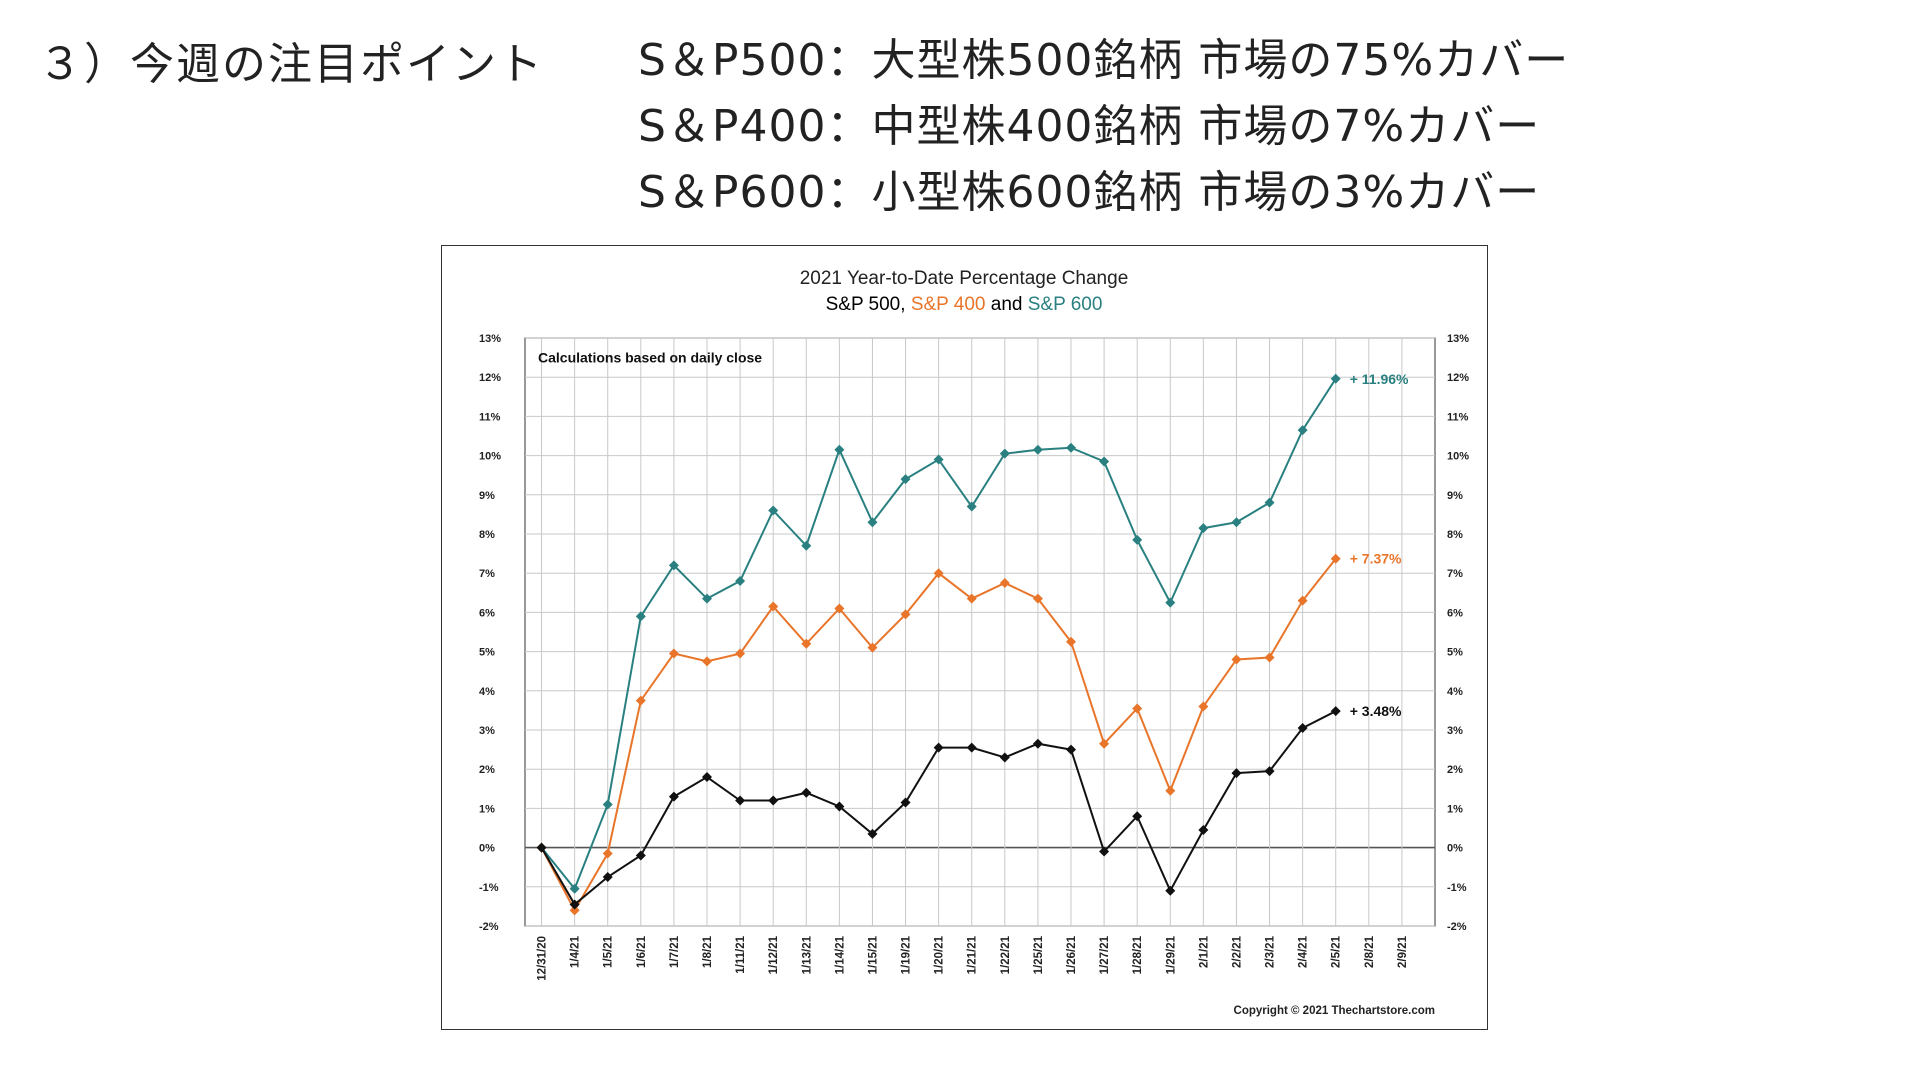 This screenshot has height=1080, width=1920. What do you see at coordinates (487, 692) in the screenshot?
I see `y-tick-label-left: 4%` at bounding box center [487, 692].